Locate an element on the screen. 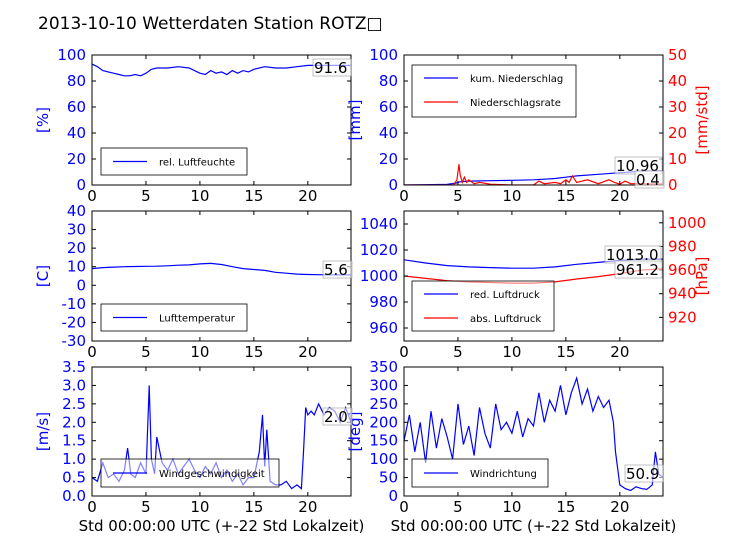  y-tick-label: 3.0 is located at coordinates (74, 385).